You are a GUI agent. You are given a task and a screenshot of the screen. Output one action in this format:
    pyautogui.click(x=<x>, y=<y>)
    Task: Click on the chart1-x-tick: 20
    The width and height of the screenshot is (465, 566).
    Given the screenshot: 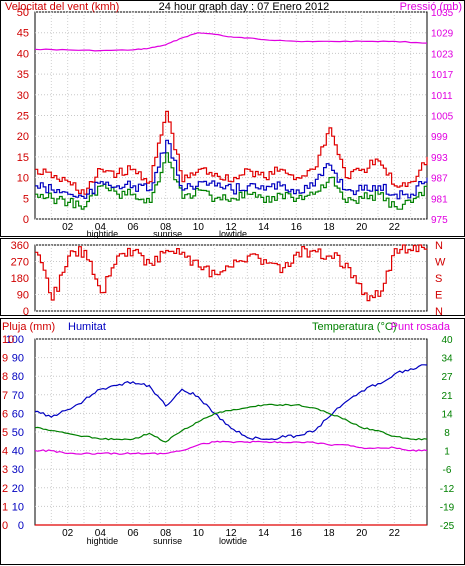 What is the action you would take?
    pyautogui.click(x=362, y=227)
    